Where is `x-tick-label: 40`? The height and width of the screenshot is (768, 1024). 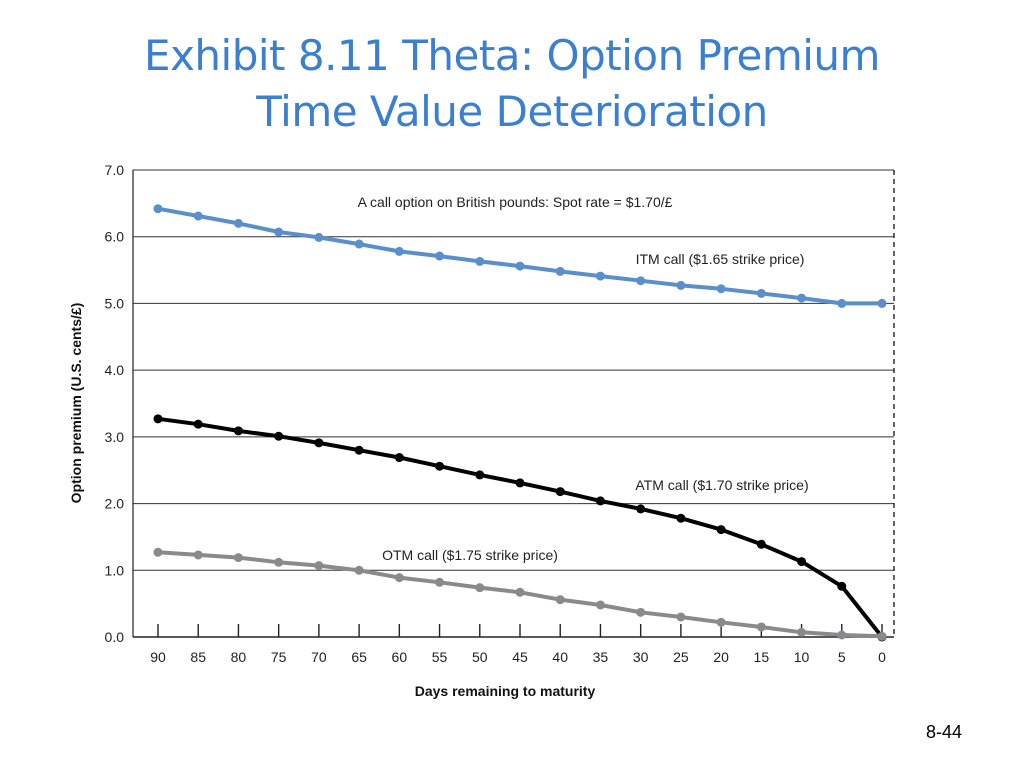
x-tick-label: 40 is located at coordinates (560, 657).